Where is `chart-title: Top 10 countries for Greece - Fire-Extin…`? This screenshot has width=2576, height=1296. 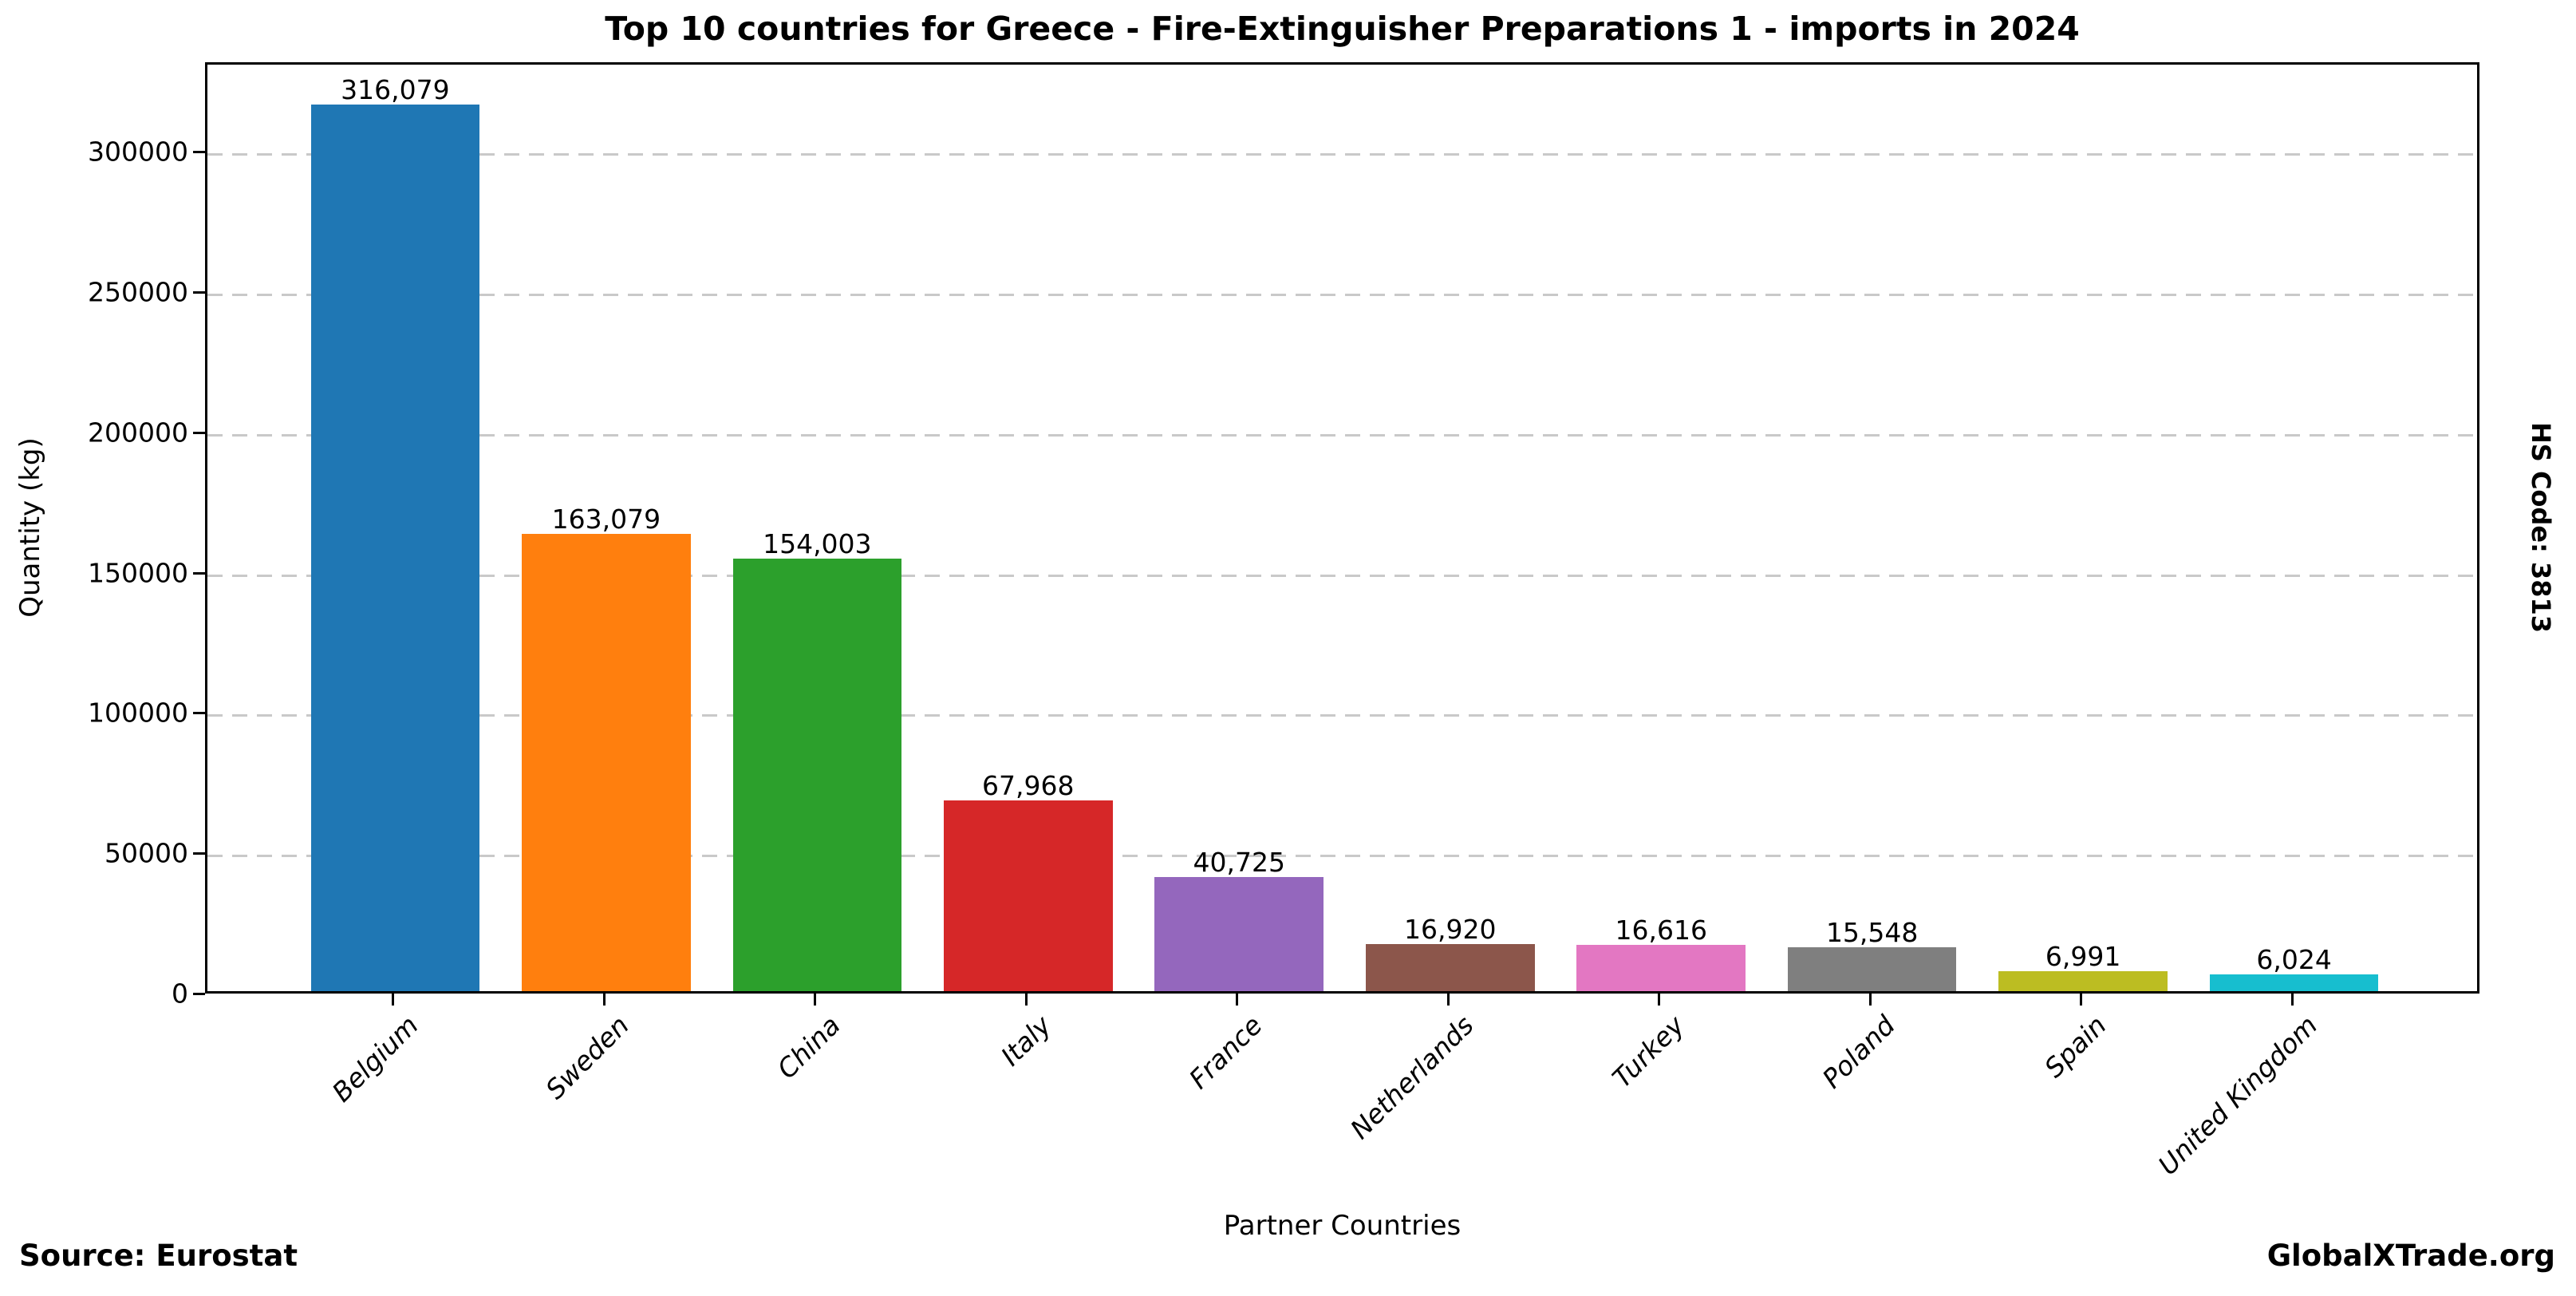 chart-title: Top 10 countries for Greece - Fire-Extin… is located at coordinates (1343, 29).